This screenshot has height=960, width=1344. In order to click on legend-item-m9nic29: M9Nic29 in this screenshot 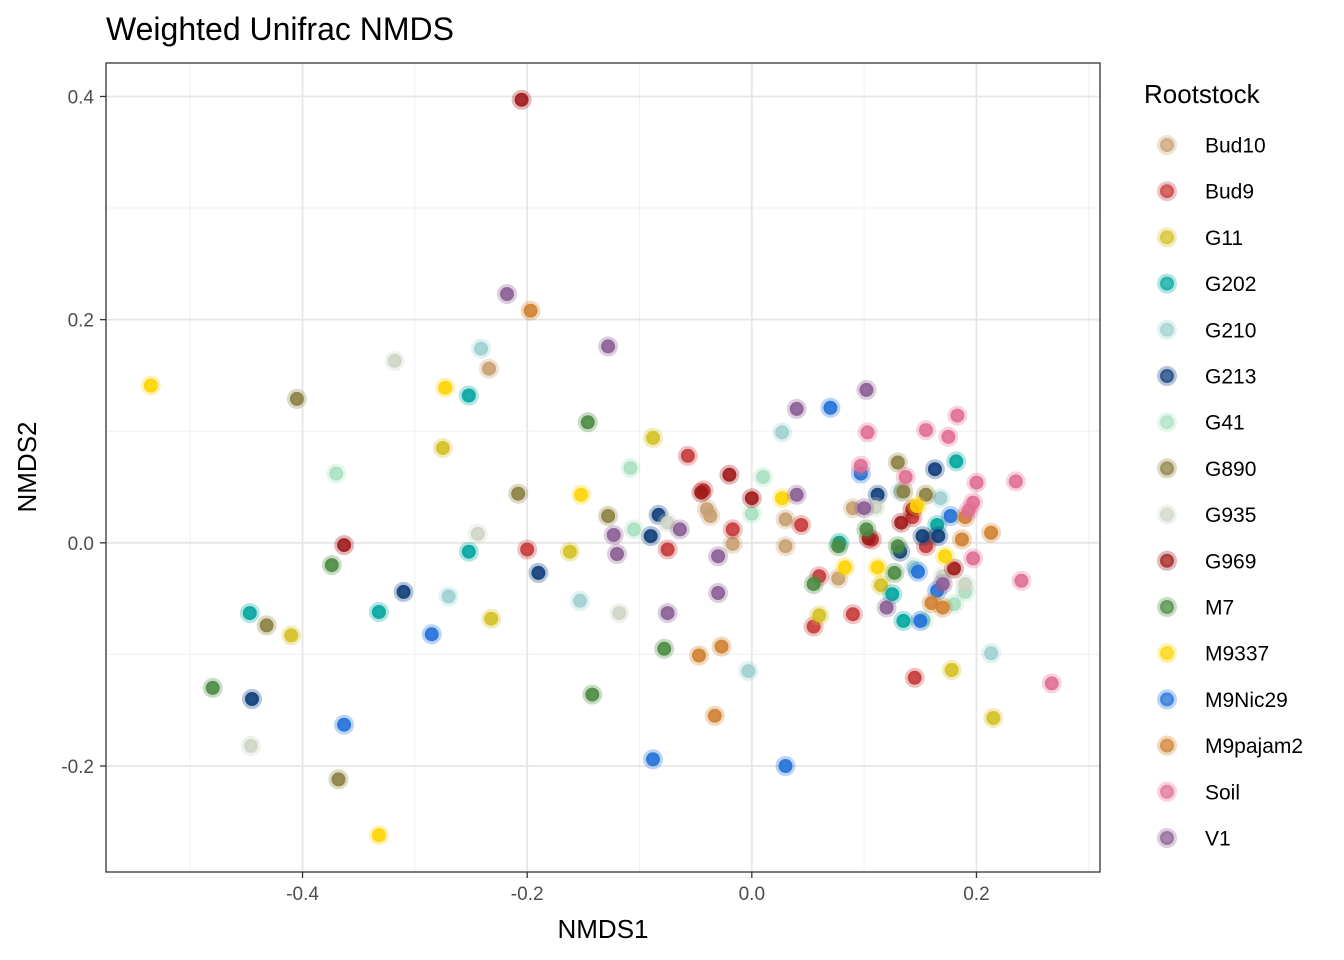, I will do `click(1222, 700)`.